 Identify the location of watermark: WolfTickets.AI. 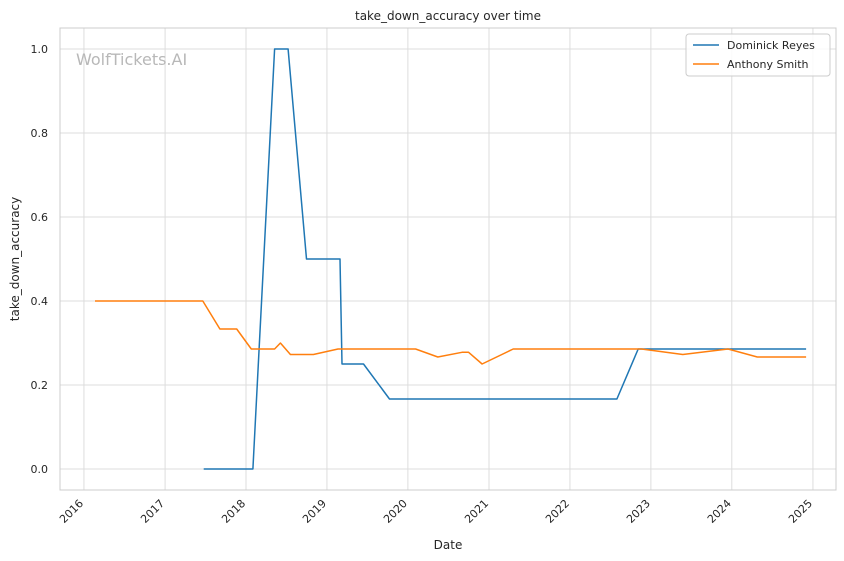
(131, 59).